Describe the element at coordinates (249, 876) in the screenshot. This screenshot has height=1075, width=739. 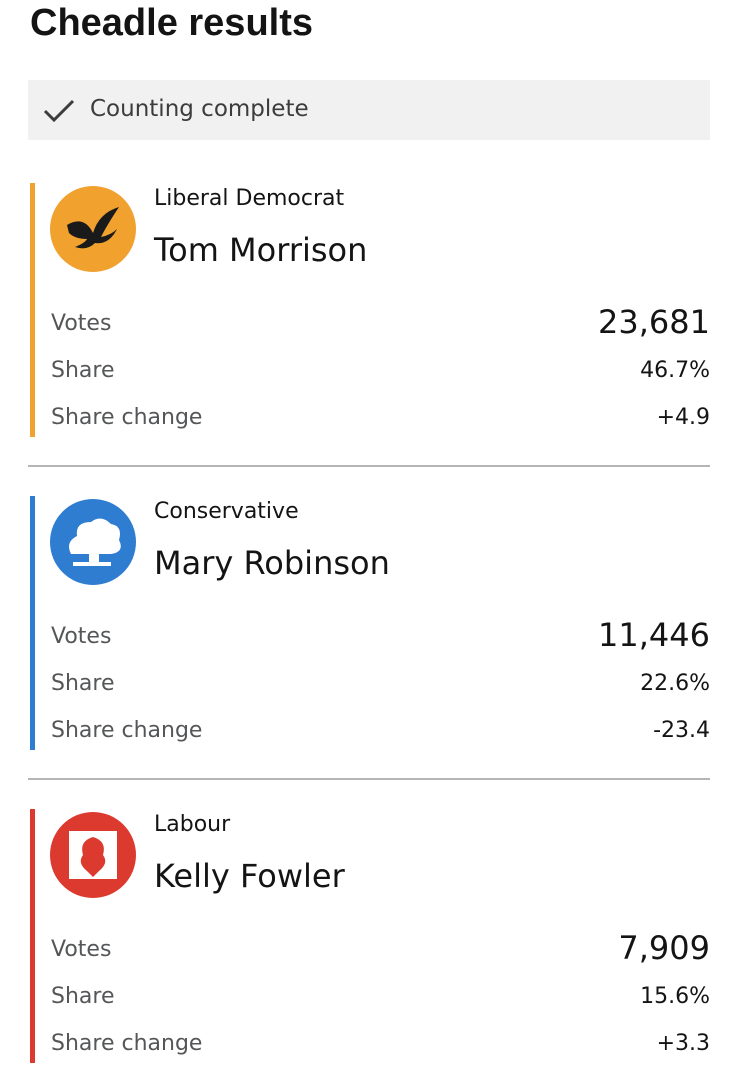
I see `candidate-name: Kelly Fowler` at that location.